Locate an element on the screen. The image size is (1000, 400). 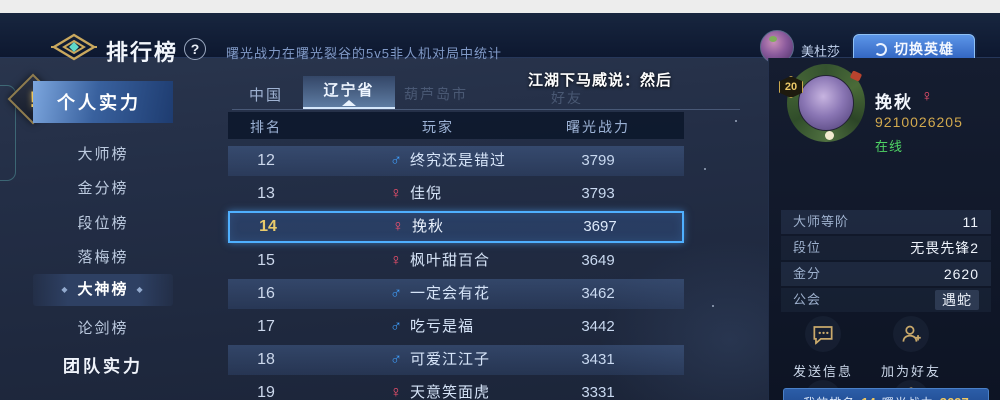
sidebar-item-luomei-rank: 落梅榜 is located at coordinates (103, 257).